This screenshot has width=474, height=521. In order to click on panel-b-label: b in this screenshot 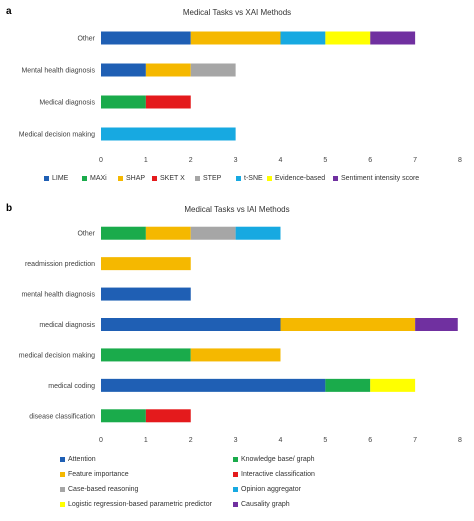, I will do `click(9, 208)`.